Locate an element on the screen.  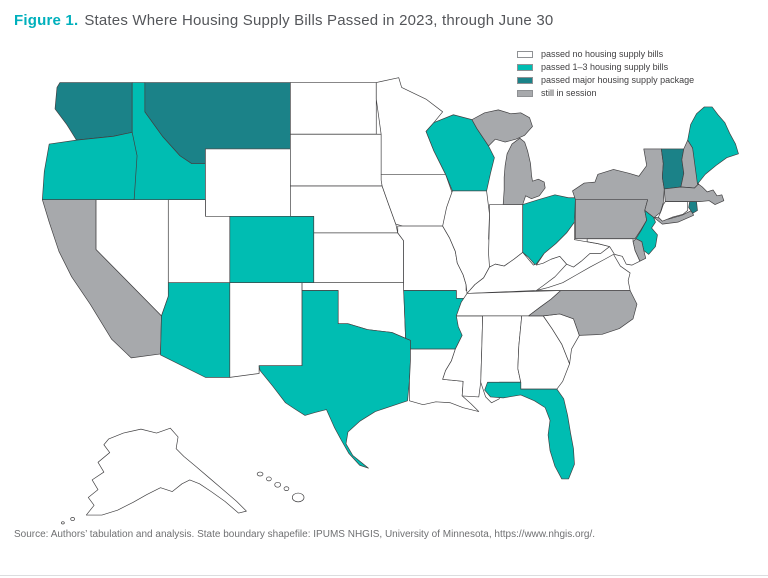
legend-label-major-package: passed major housing supply package is located at coordinates (618, 79).